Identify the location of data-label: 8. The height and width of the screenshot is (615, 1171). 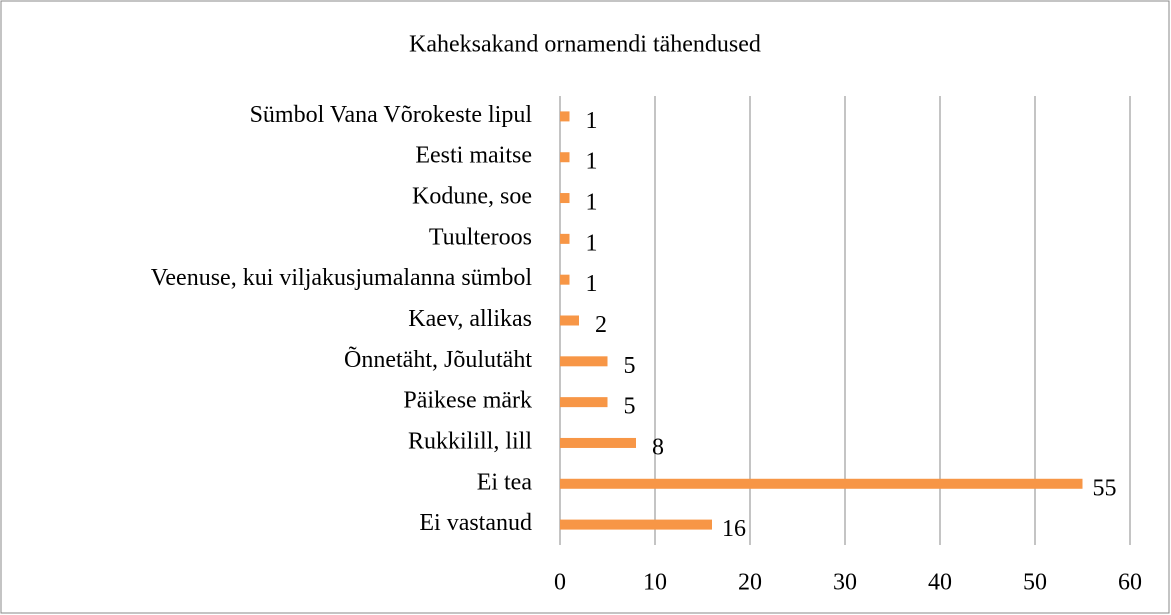
(658, 447).